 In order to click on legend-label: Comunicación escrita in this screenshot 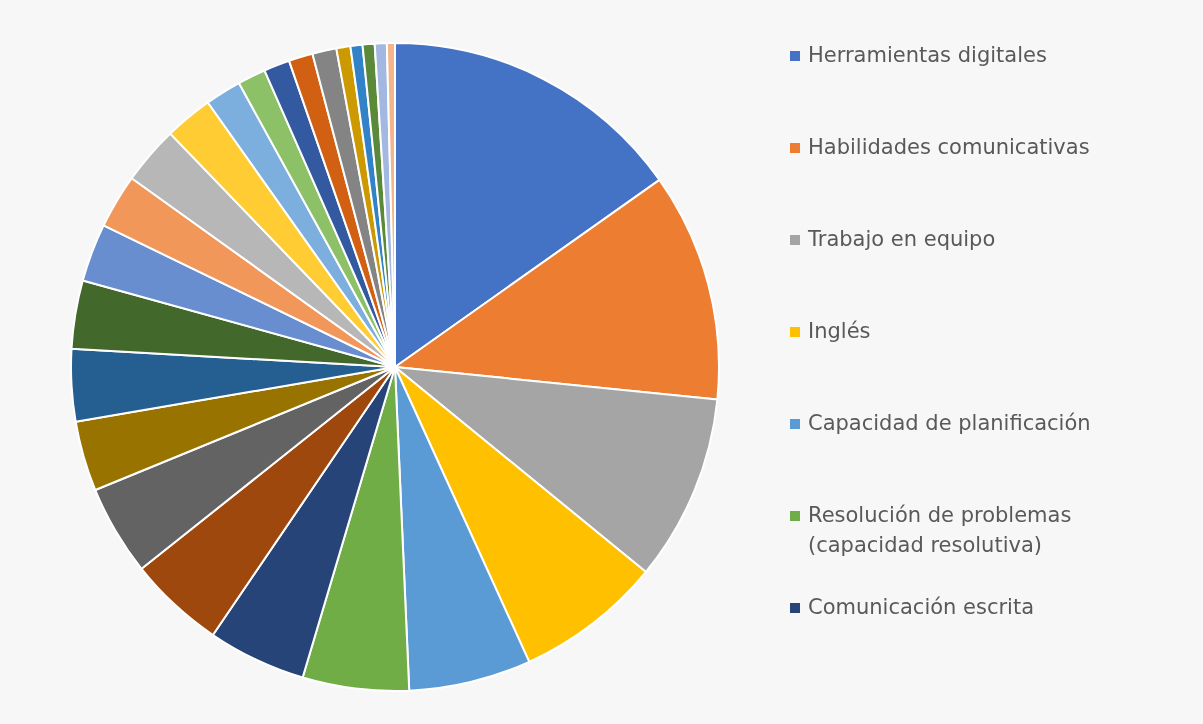, I will do `click(921, 607)`.